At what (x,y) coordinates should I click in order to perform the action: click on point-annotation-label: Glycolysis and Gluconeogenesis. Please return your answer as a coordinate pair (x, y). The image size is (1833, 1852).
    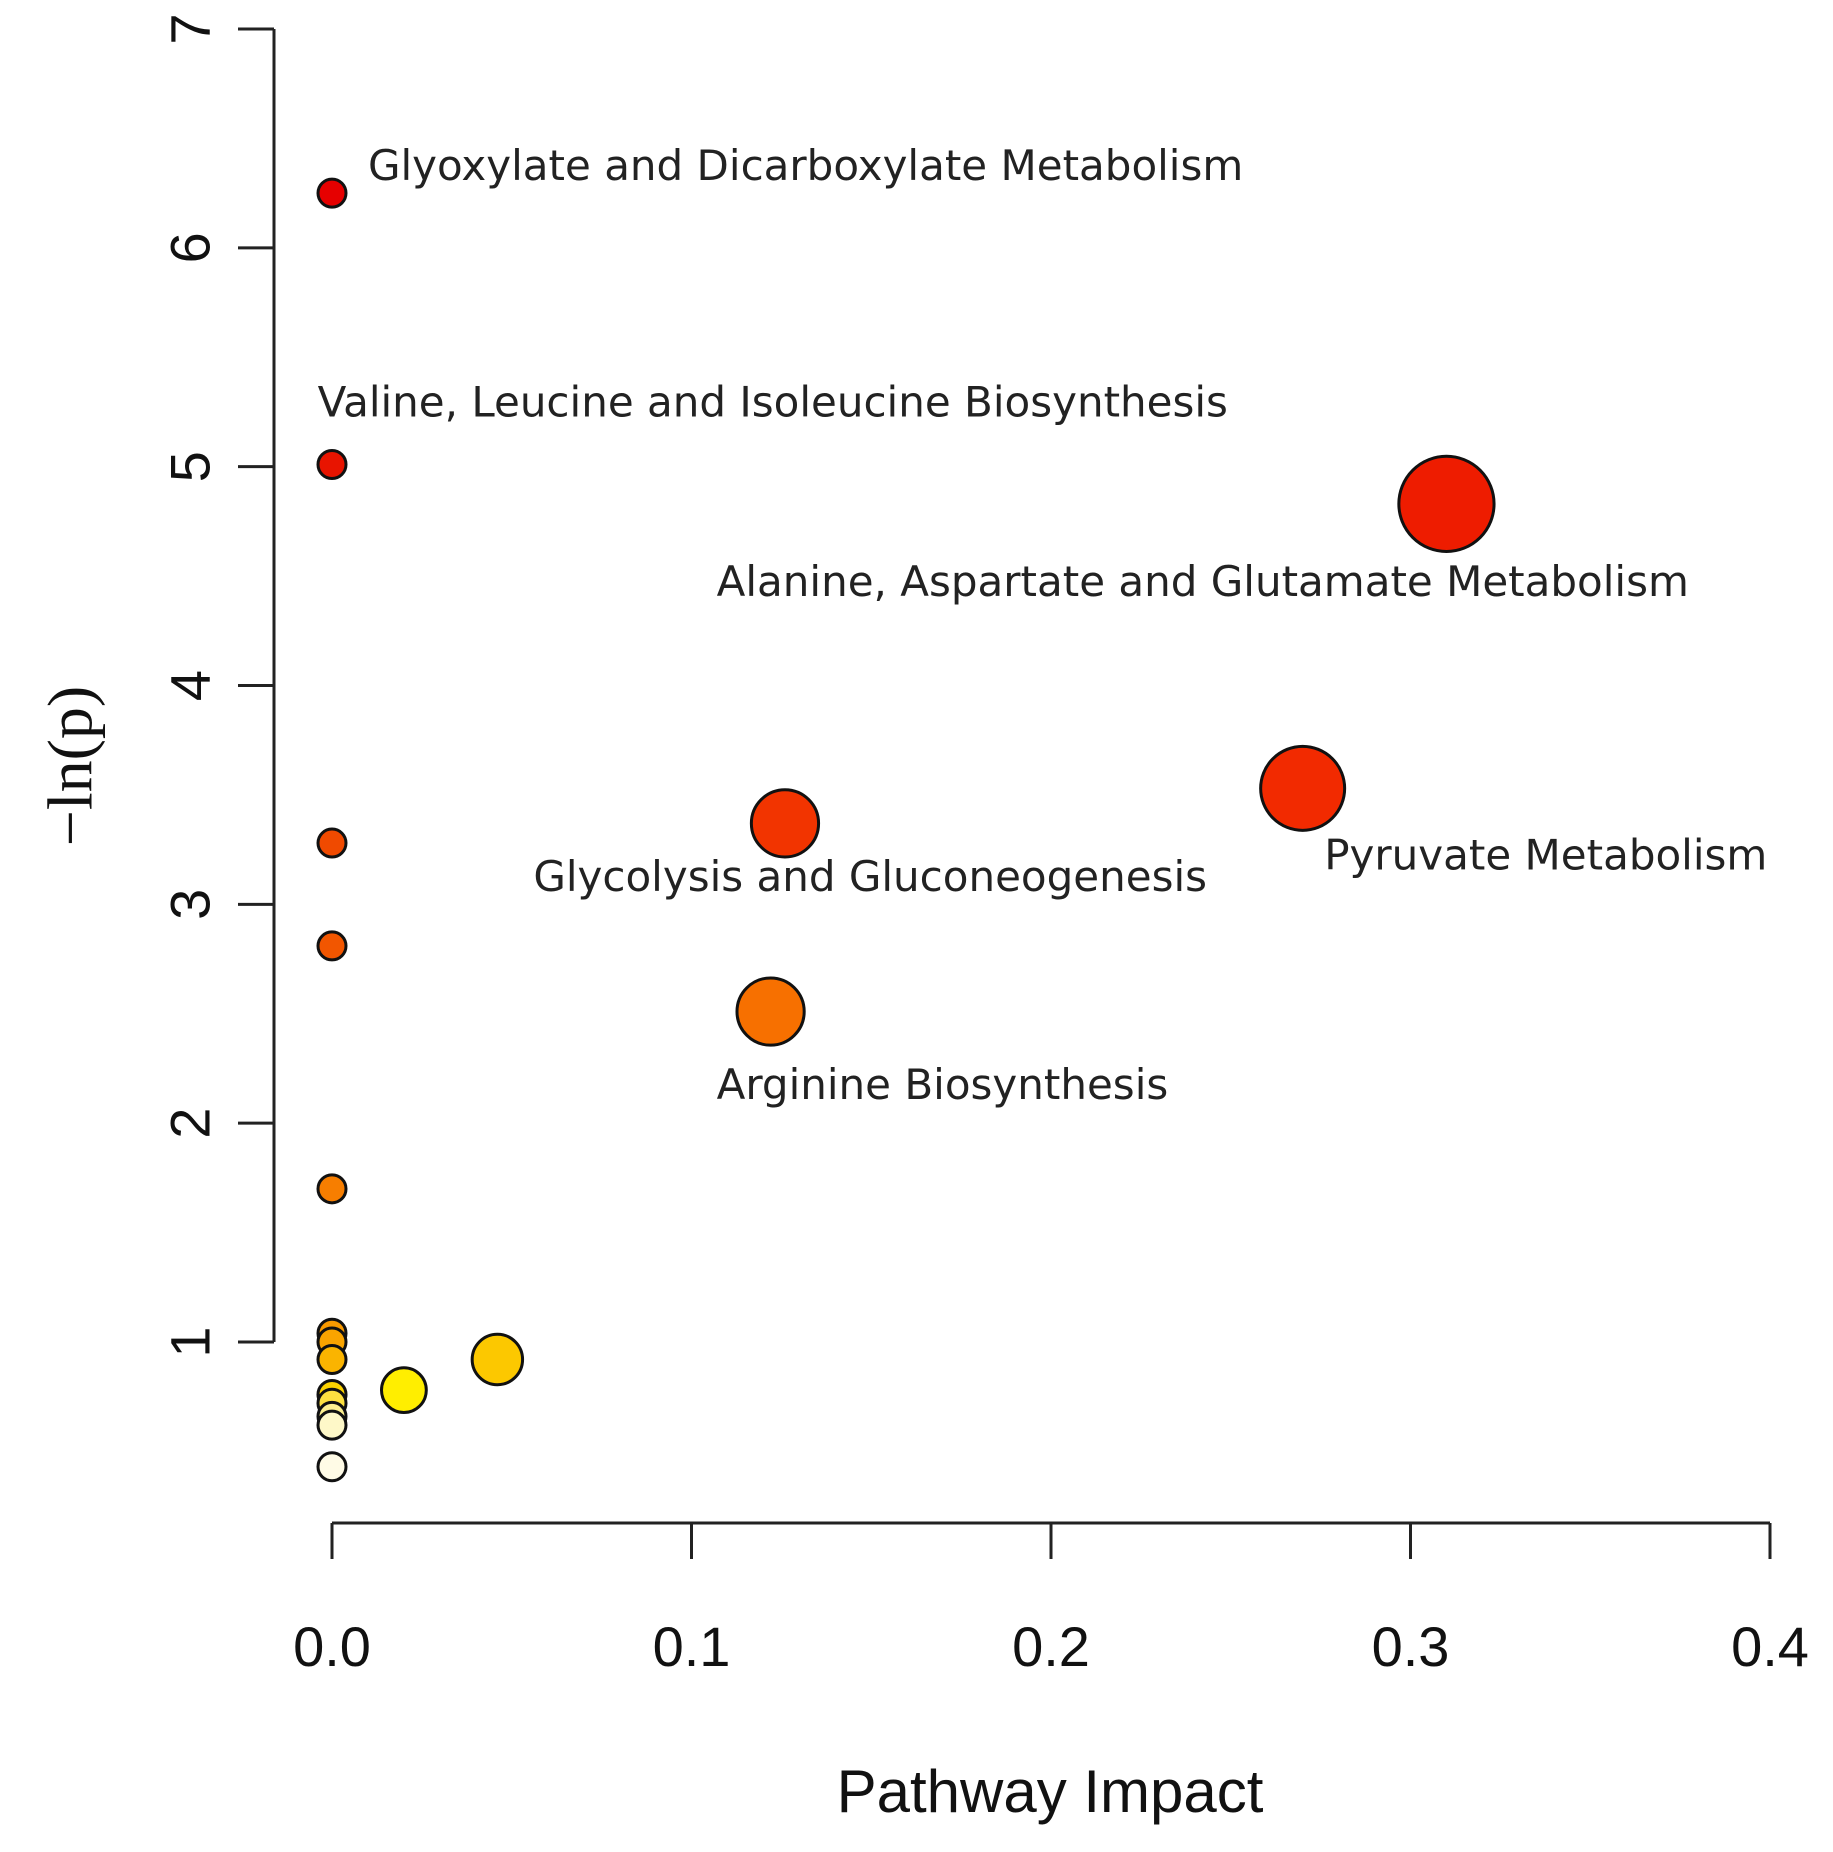
    Looking at the image, I should click on (870, 876).